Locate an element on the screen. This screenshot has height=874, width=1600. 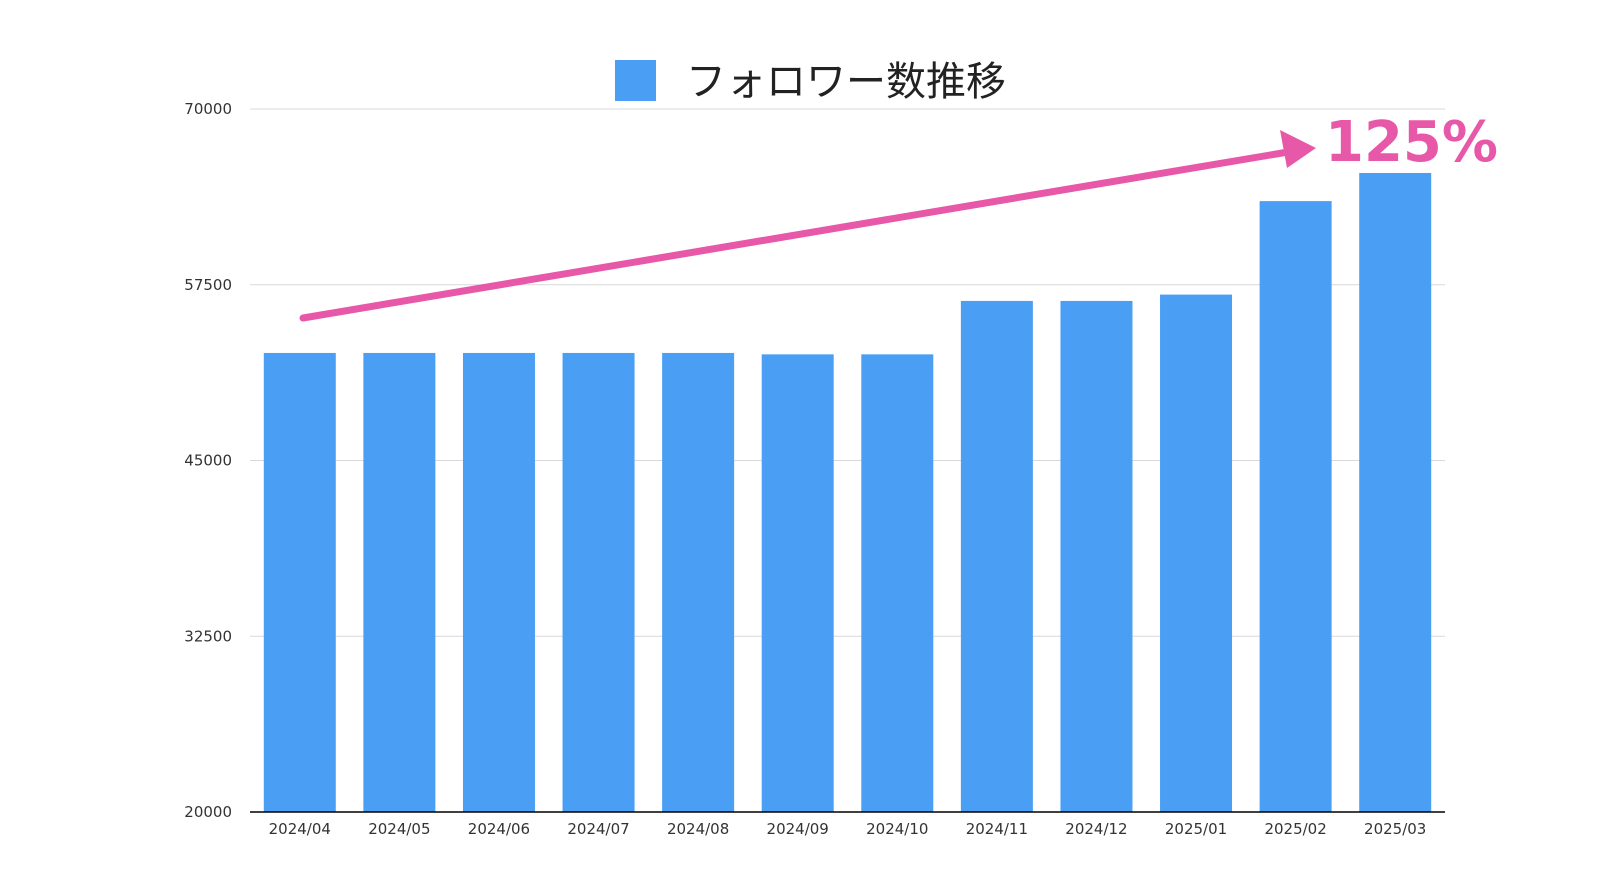
legend-swatch is located at coordinates (635, 80).